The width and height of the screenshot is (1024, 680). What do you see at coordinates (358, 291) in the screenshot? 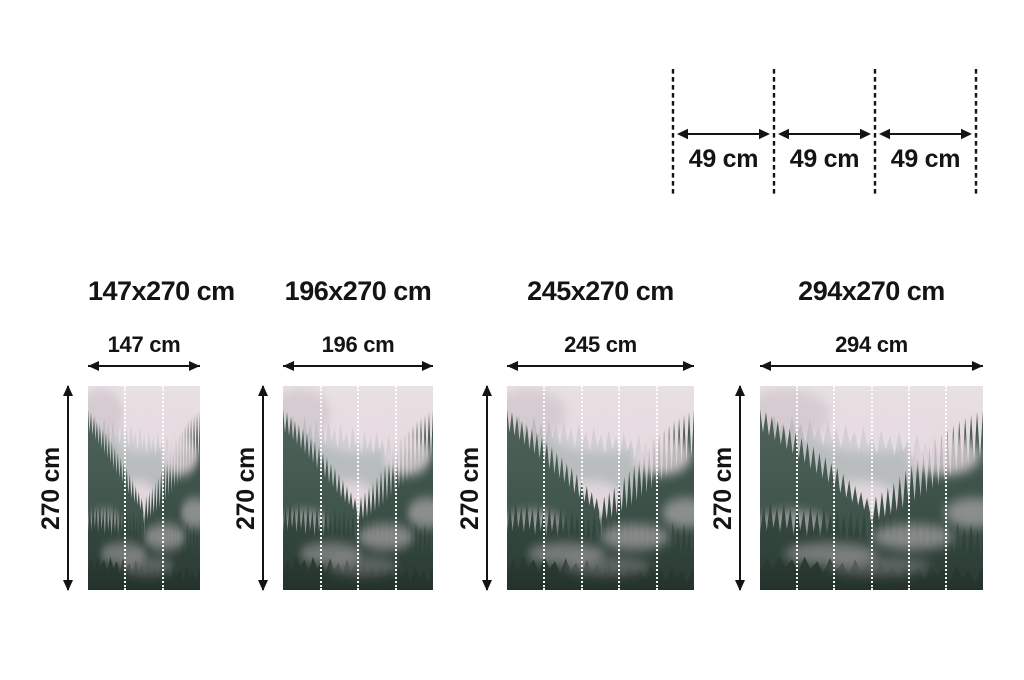
I see `size-title: 196x270 cm` at bounding box center [358, 291].